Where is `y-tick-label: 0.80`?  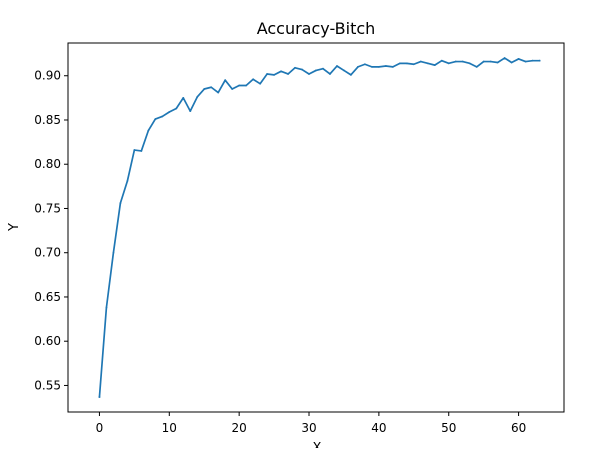 y-tick-label: 0.80 is located at coordinates (47, 164).